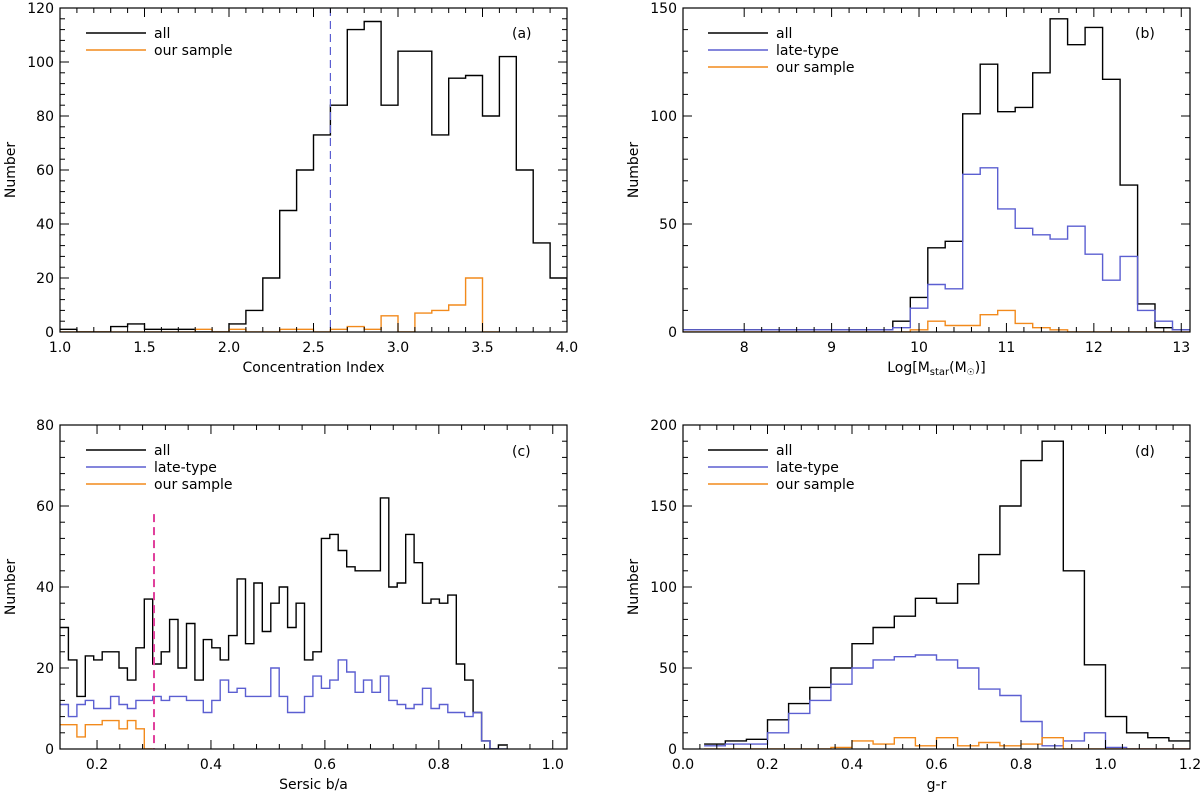  I want to click on x-tick-label: 1.2, so click(1189, 765).